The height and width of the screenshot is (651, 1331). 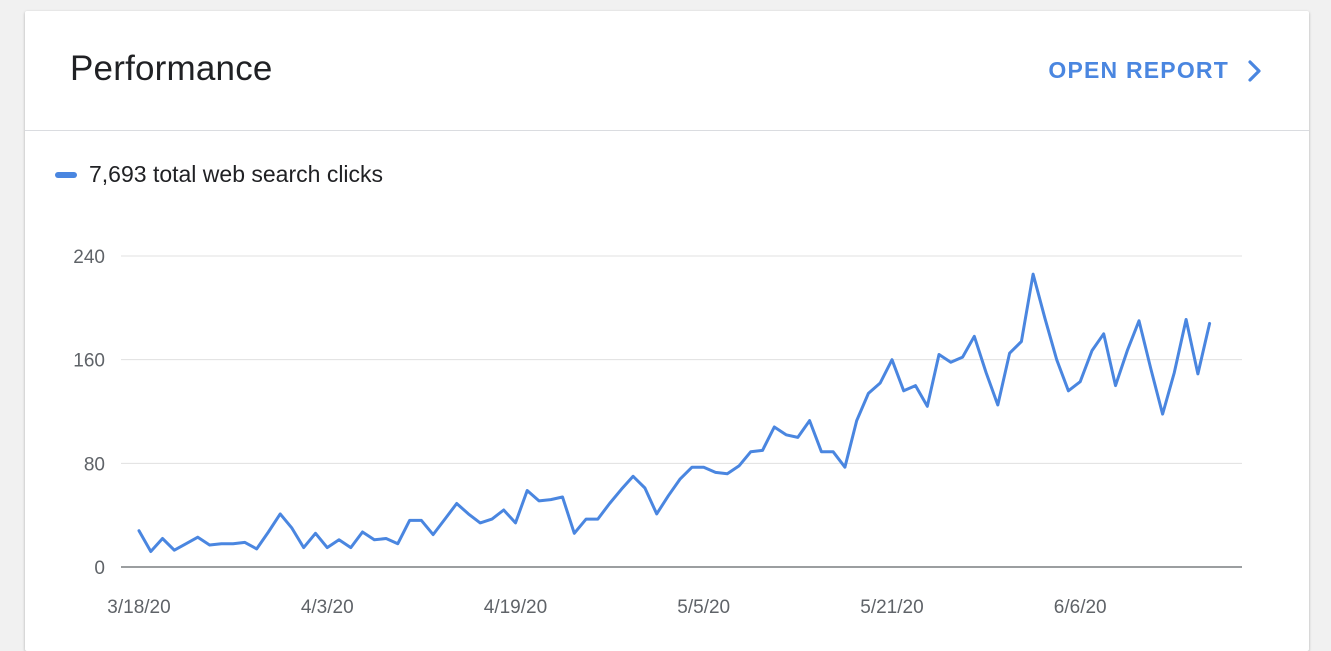 What do you see at coordinates (1138, 70) in the screenshot?
I see `open-report-label: OPEN REPORT` at bounding box center [1138, 70].